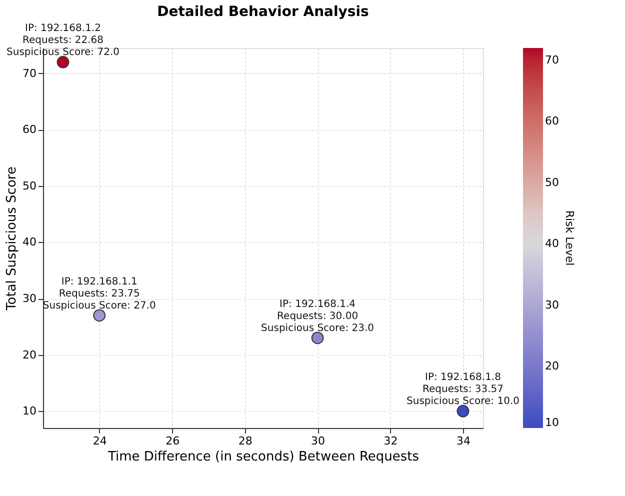 This screenshot has width=625, height=496. I want to click on x-tick-label: 34, so click(463, 441).